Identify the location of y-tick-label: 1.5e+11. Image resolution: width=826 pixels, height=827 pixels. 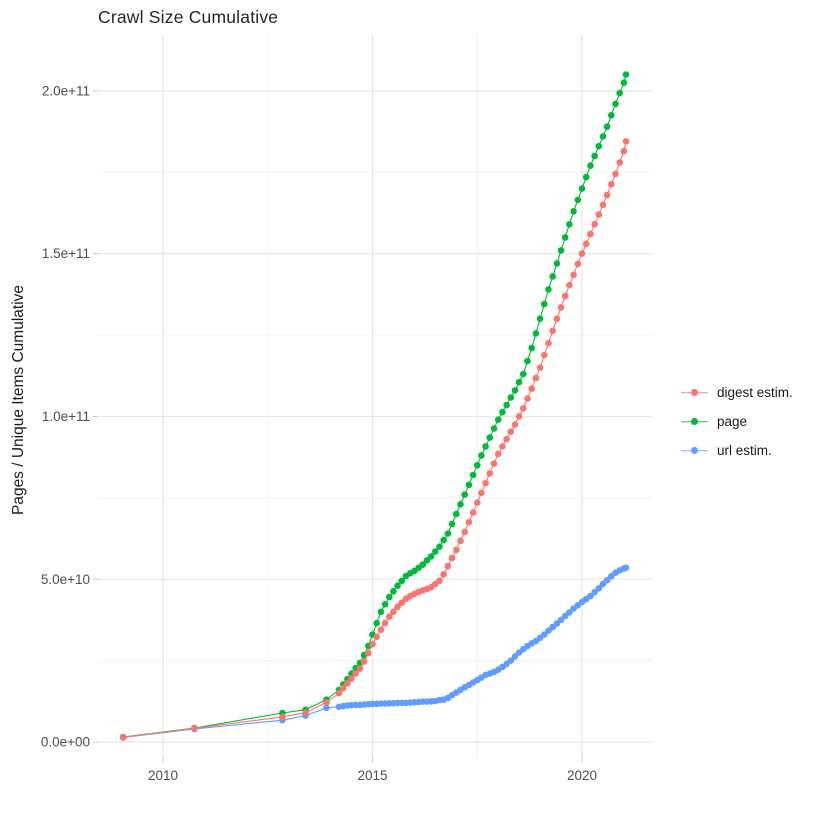
(66, 253).